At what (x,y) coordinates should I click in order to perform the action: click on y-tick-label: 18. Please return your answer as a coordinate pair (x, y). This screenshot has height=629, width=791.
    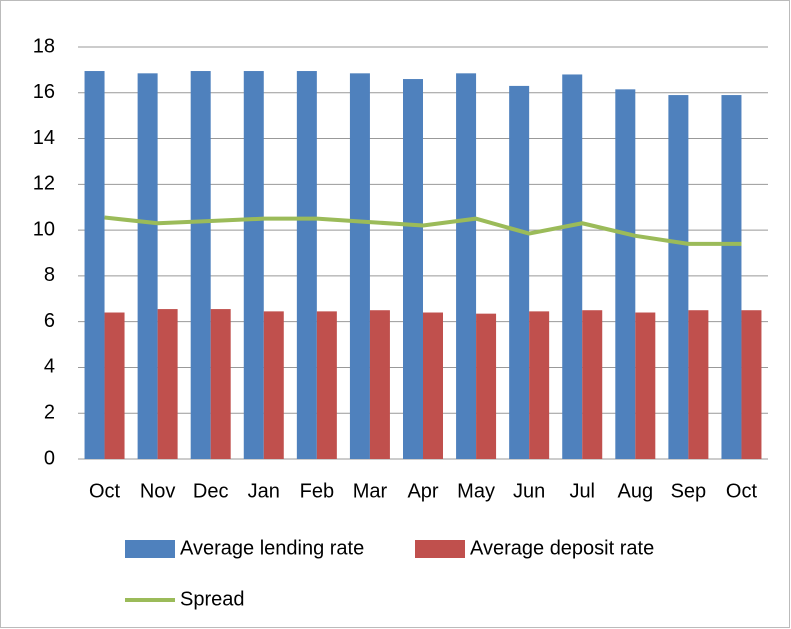
    Looking at the image, I should click on (44, 46).